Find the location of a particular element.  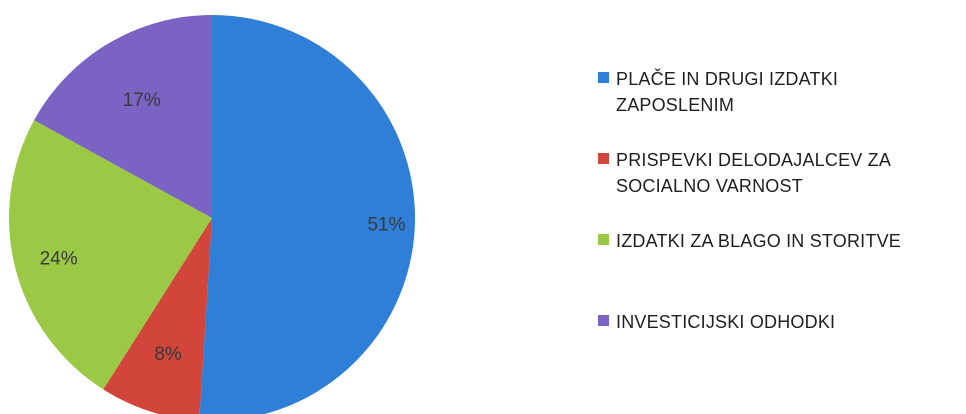

data-label-investicijski: 17% is located at coordinates (142, 100).